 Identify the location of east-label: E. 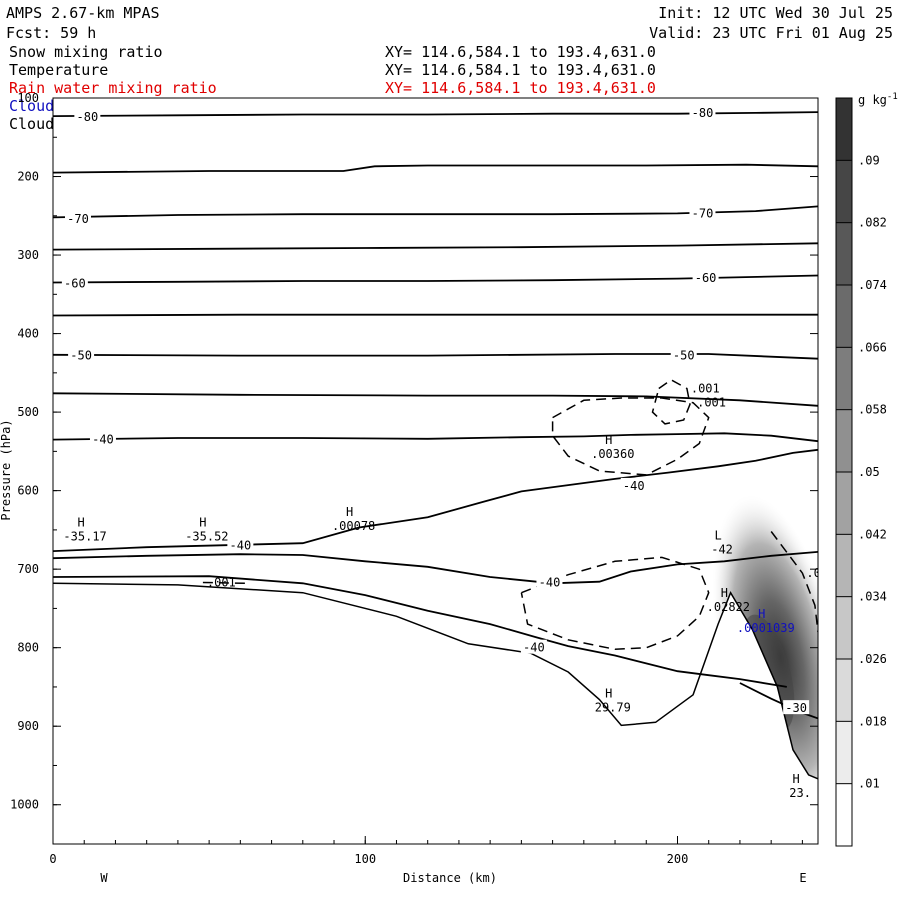
(802, 878).